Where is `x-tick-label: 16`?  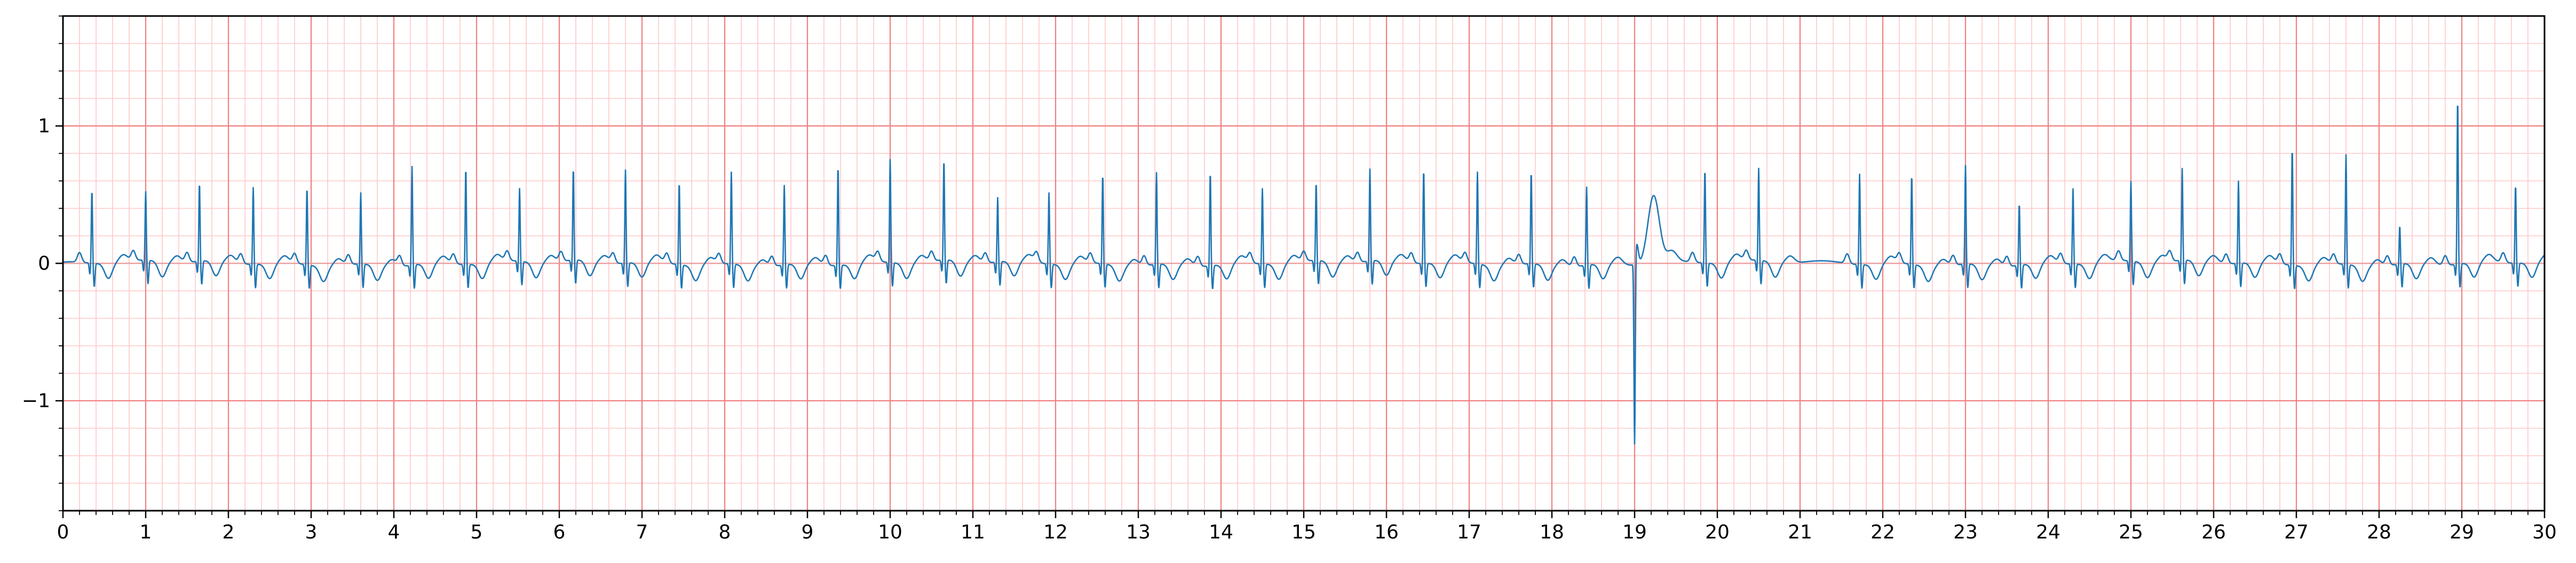
x-tick-label: 16 is located at coordinates (1386, 532).